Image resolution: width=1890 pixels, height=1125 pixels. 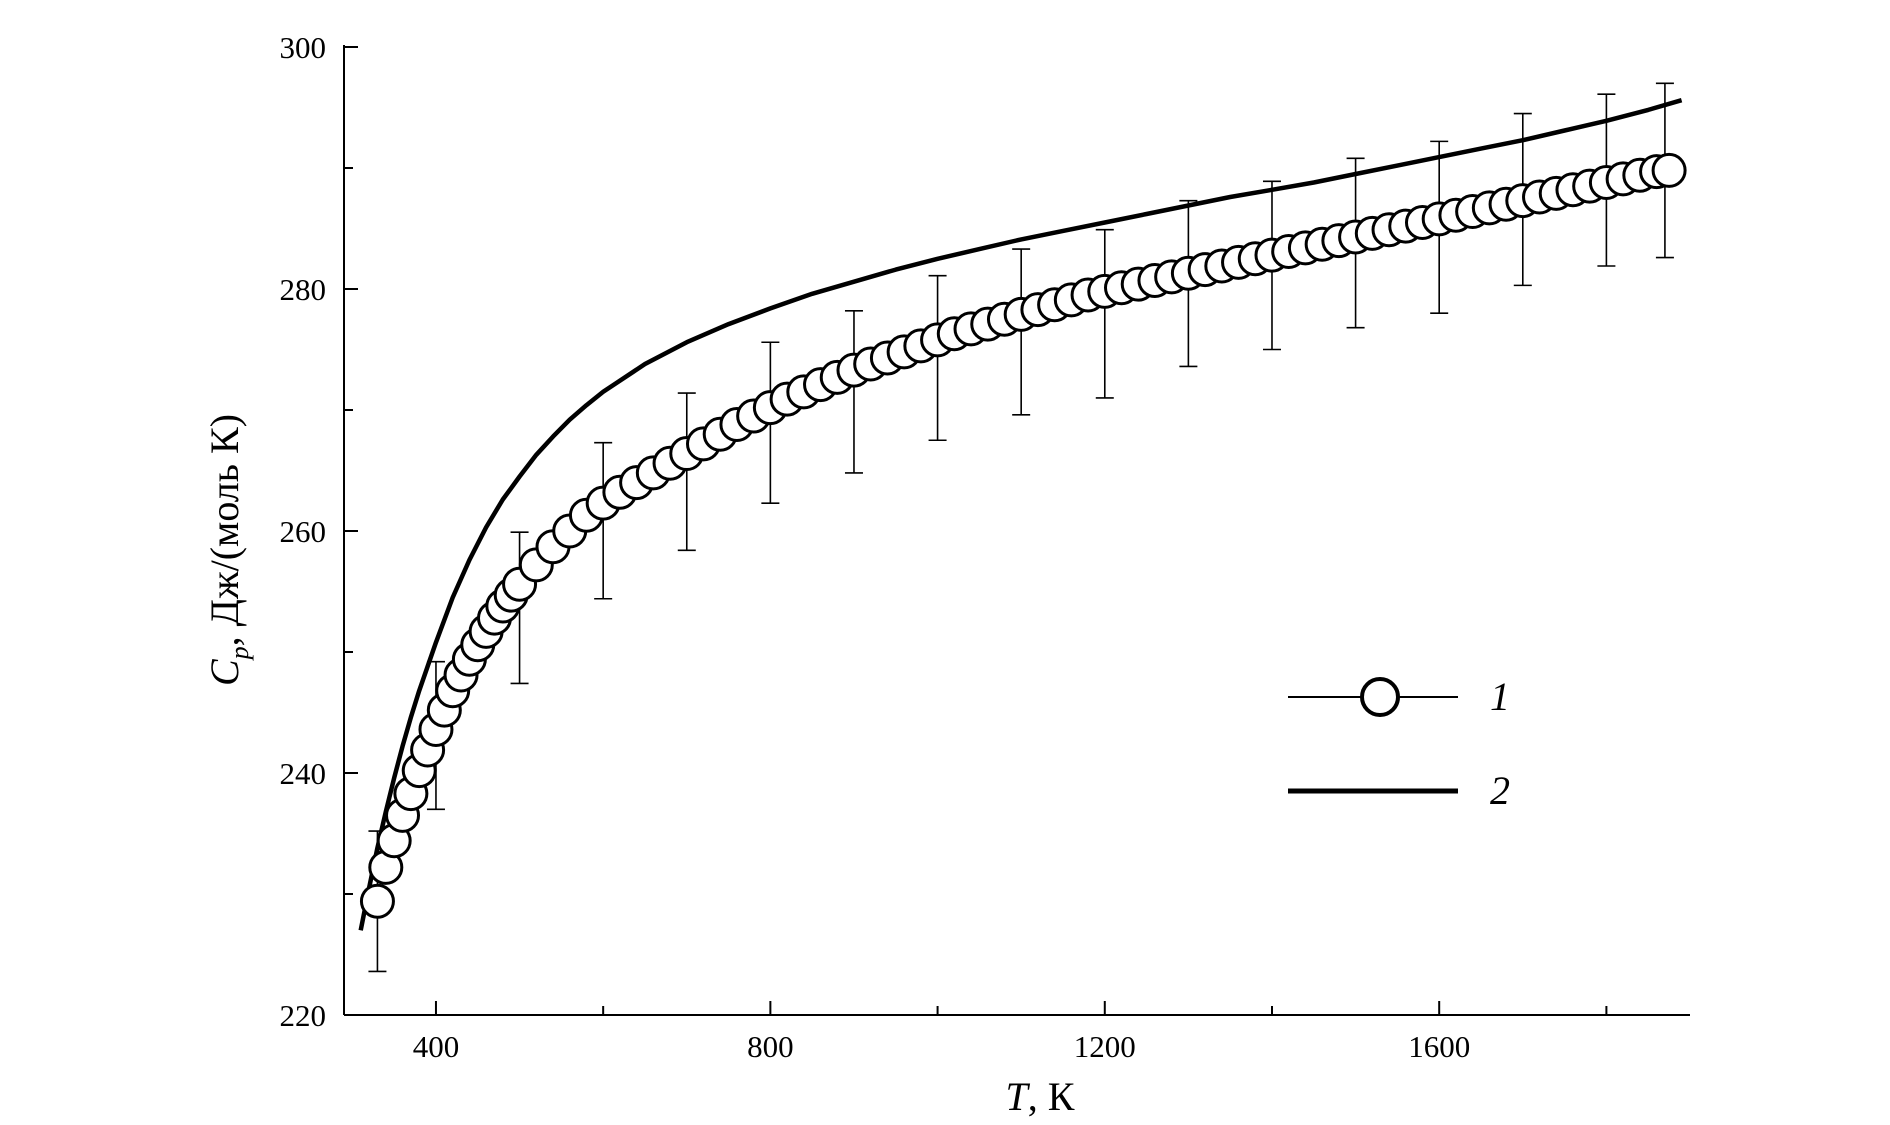 I want to click on legend-label-2: 2, so click(x=1500, y=790).